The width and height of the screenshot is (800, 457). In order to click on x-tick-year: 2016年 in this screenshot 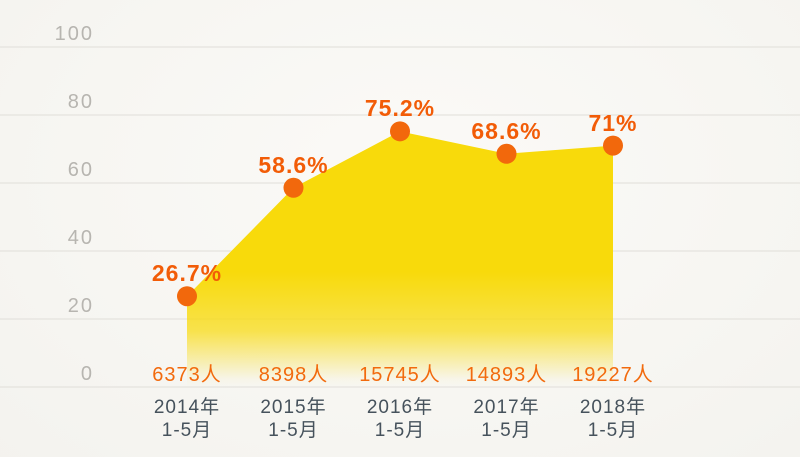, I will do `click(400, 407)`.